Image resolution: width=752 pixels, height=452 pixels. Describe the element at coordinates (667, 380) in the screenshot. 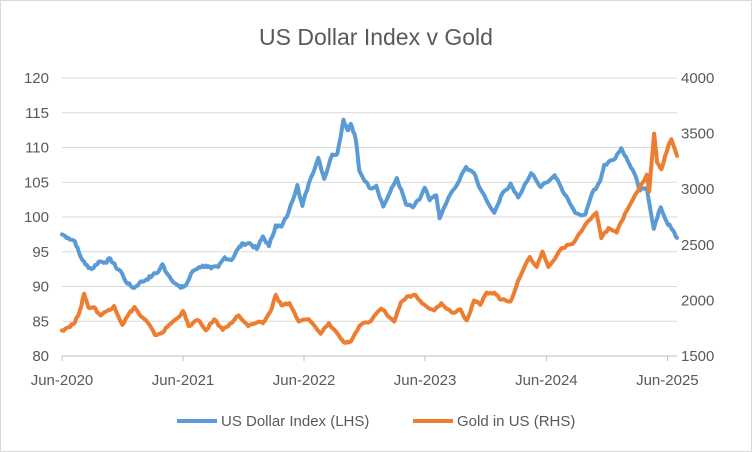

I see `x-tick-label: Jun-2025` at that location.